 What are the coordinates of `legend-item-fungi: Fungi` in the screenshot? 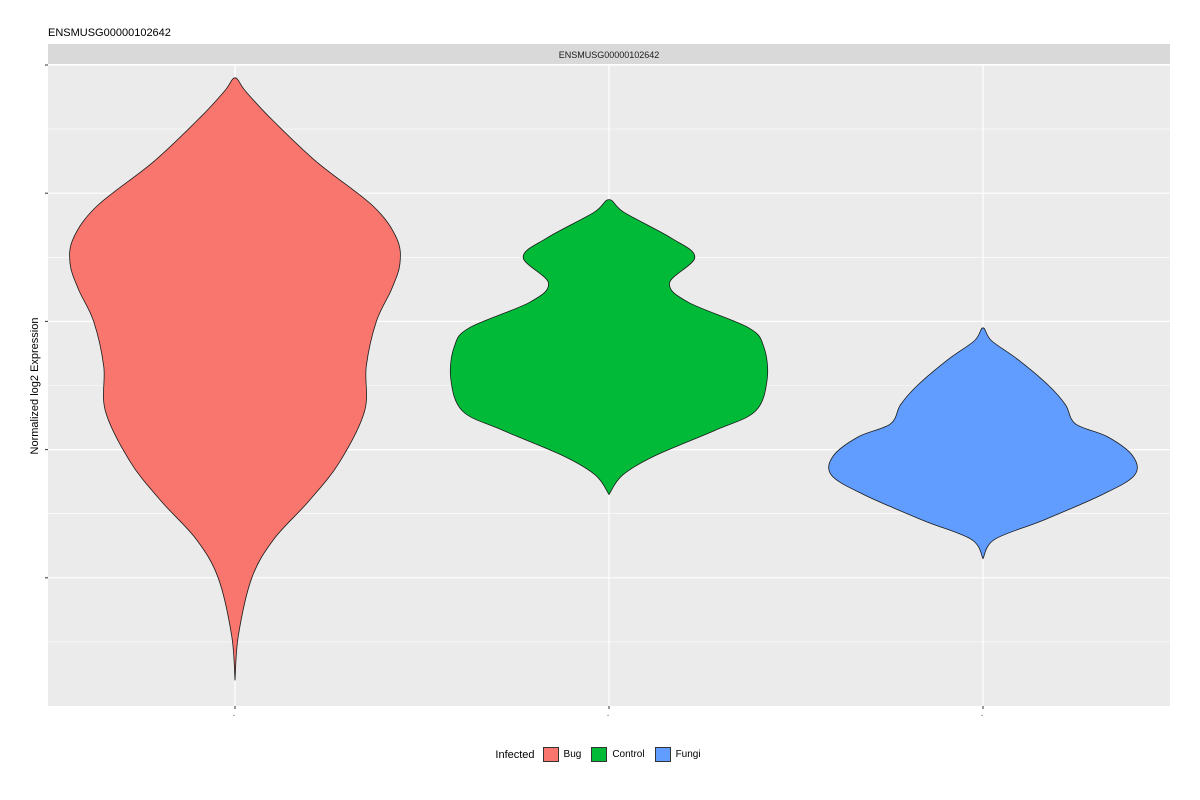 It's located at (677, 754).